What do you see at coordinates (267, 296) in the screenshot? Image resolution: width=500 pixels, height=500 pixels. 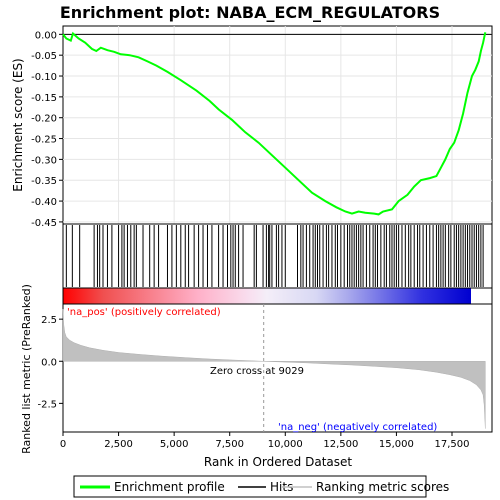 I see `rank-colorbar-gradient` at bounding box center [267, 296].